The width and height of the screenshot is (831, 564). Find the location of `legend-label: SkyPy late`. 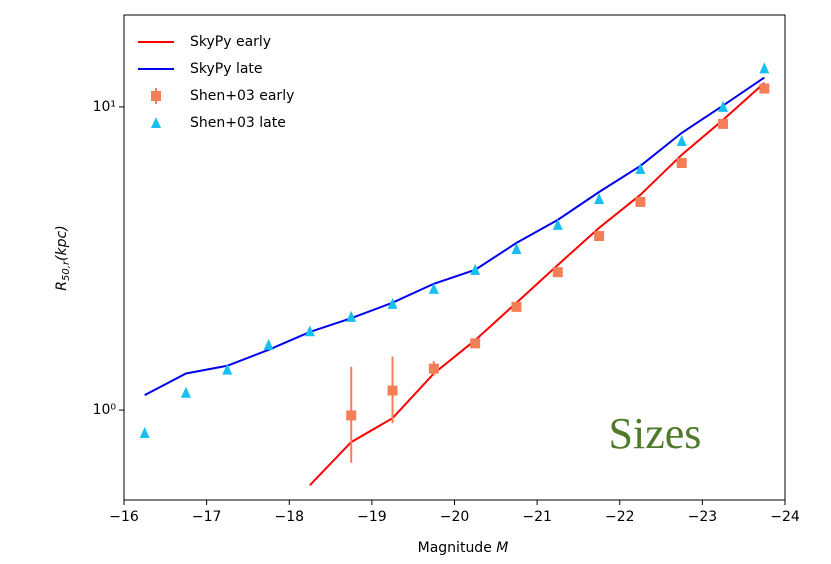

legend-label: SkyPy late is located at coordinates (226, 69).